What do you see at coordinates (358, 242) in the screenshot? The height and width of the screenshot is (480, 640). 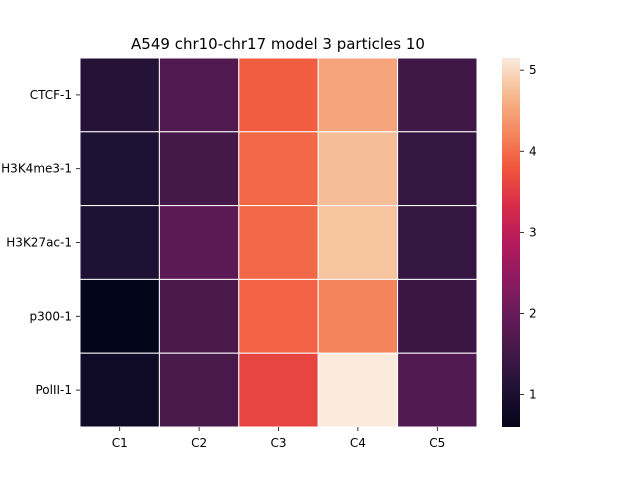 I see `heatmap-cell-H3K27ac-1-C4` at bounding box center [358, 242].